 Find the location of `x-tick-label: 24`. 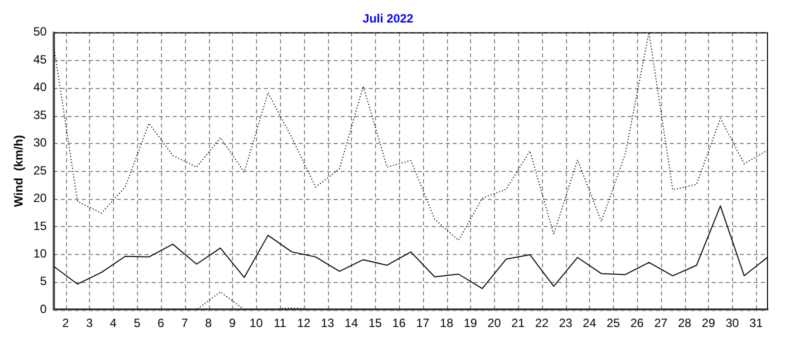

x-tick-label: 24 is located at coordinates (589, 323).